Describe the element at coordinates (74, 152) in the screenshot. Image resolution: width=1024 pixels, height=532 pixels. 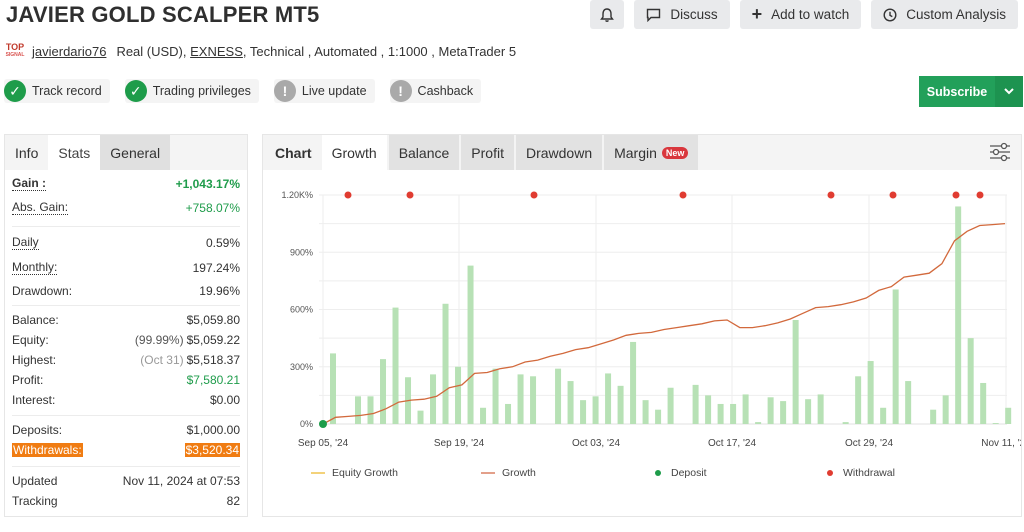
I see `tab-stats: Stats` at that location.